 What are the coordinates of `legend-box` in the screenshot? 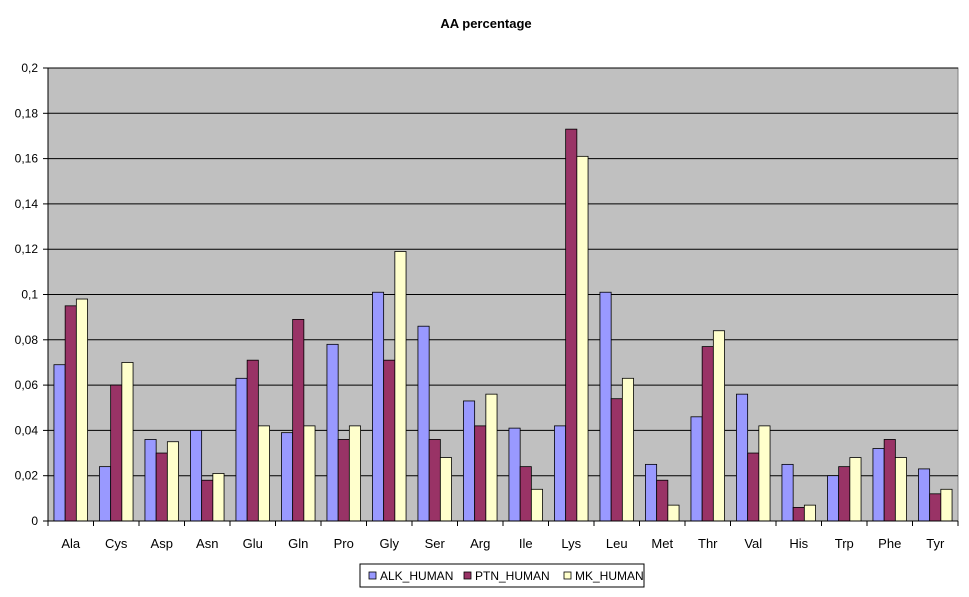 It's located at (502, 575).